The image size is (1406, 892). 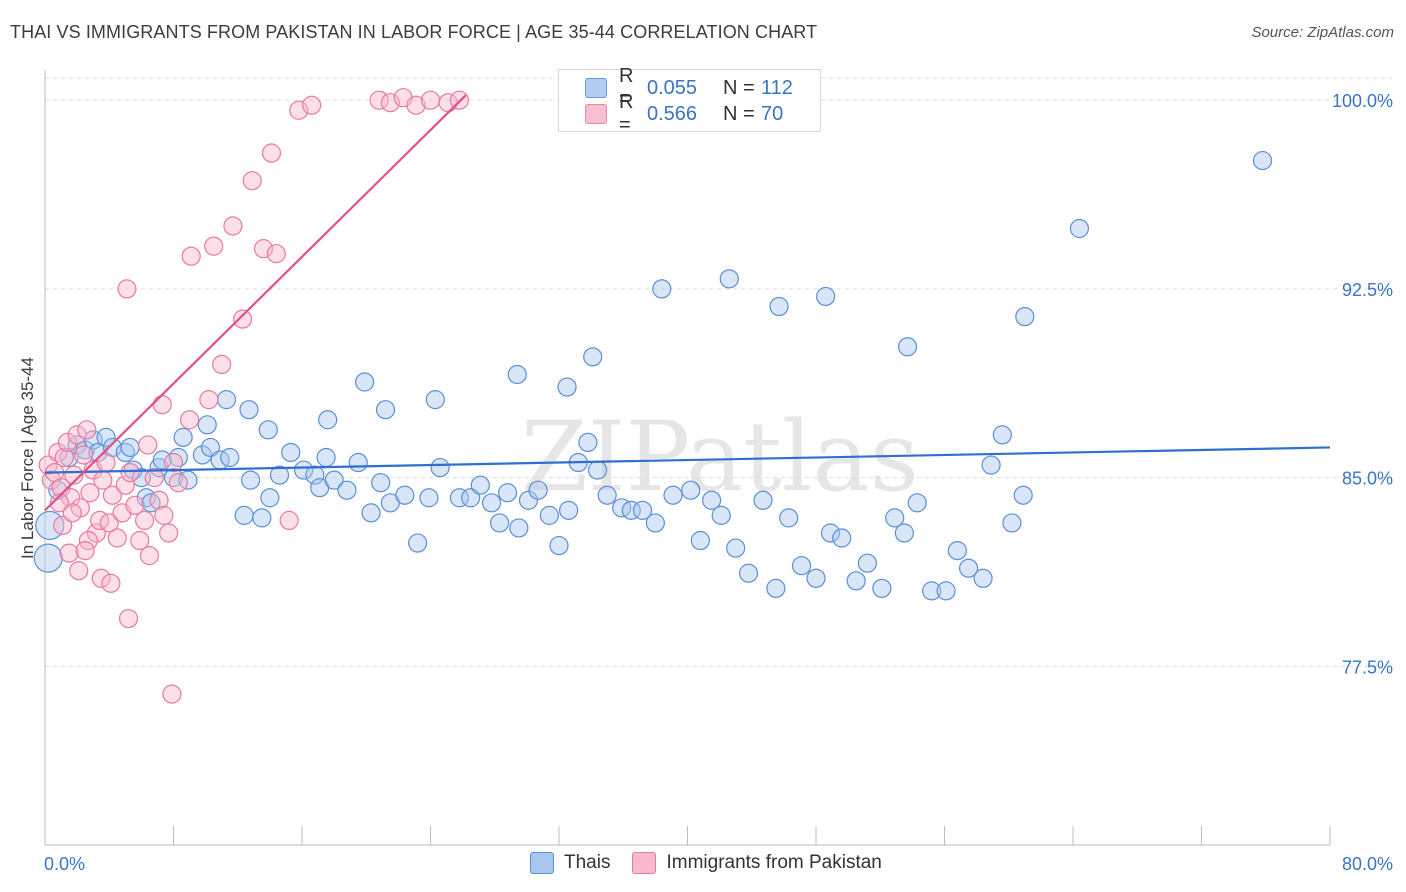 What do you see at coordinates (587, 862) in the screenshot?
I see `series-label-thais: Thais` at bounding box center [587, 862].